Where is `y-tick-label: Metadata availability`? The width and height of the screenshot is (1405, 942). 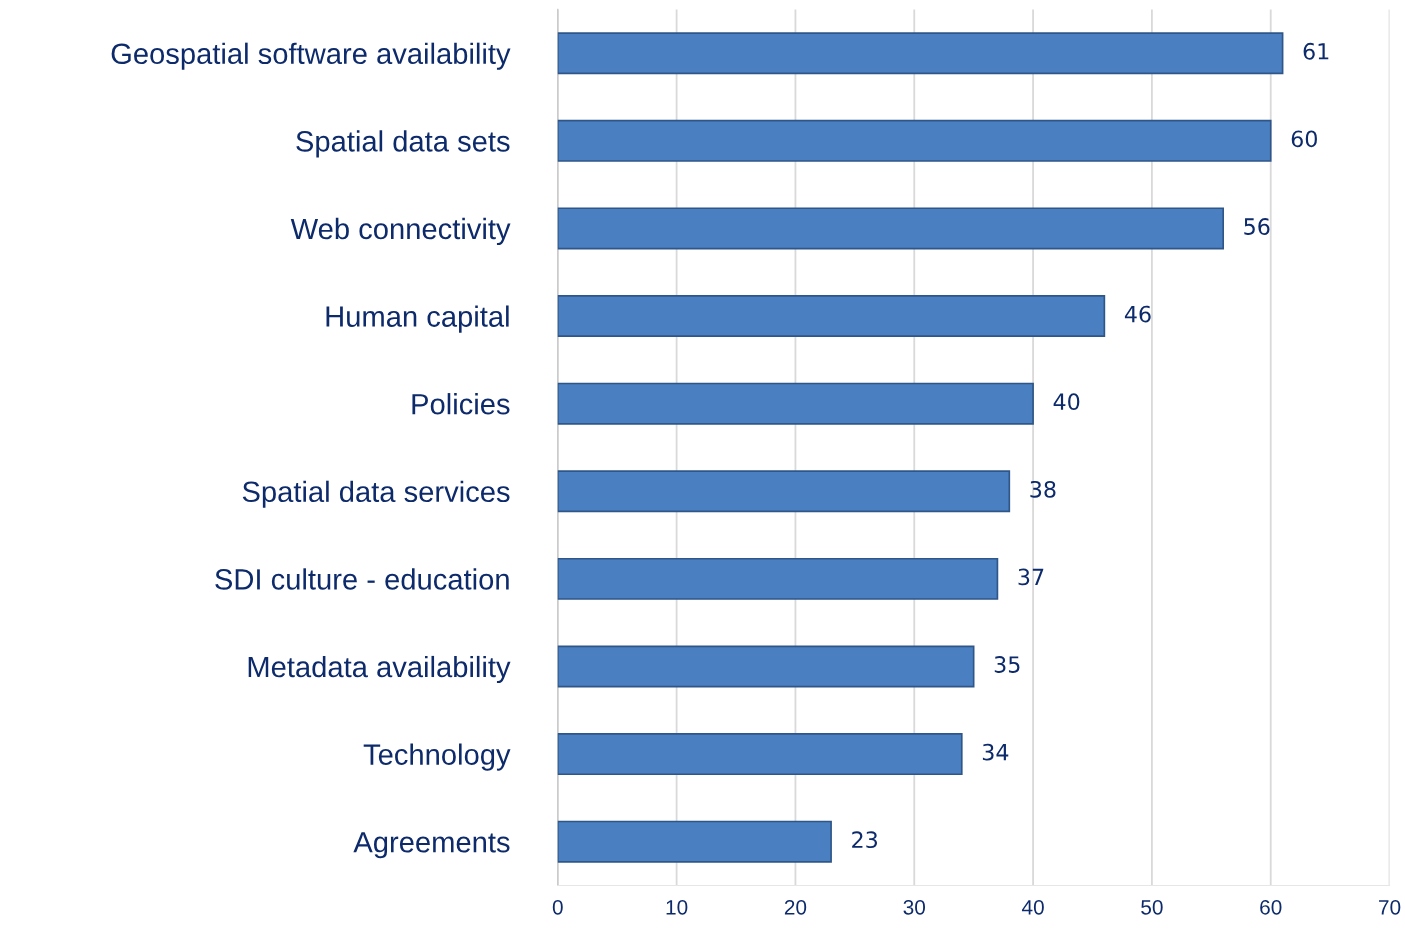 y-tick-label: Metadata availability is located at coordinates (379, 669).